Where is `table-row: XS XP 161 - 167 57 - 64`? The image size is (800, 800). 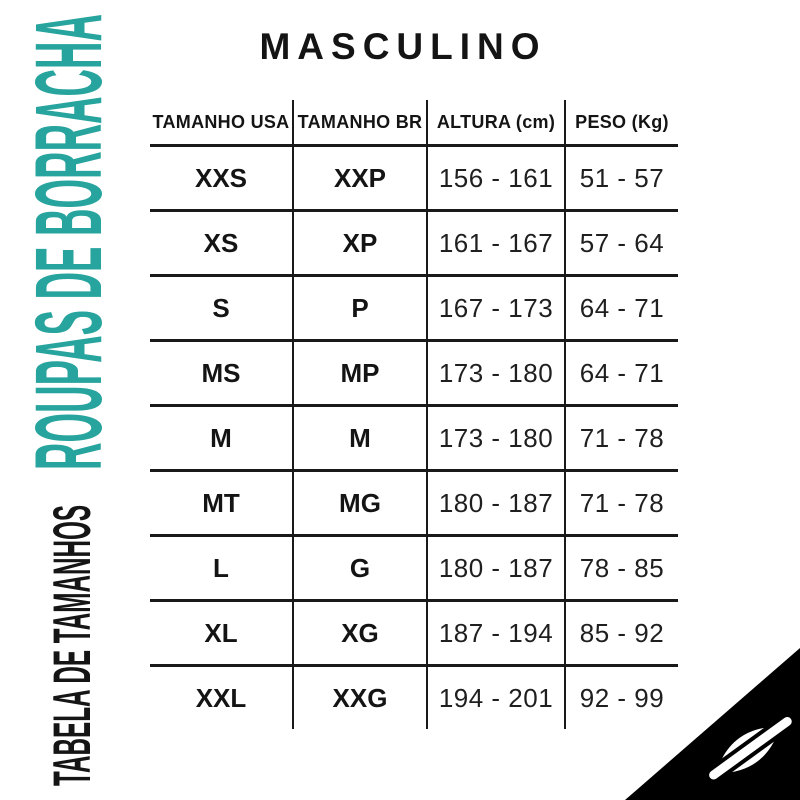 table-row: XS XP 161 - 167 57 - 64 is located at coordinates (414, 243).